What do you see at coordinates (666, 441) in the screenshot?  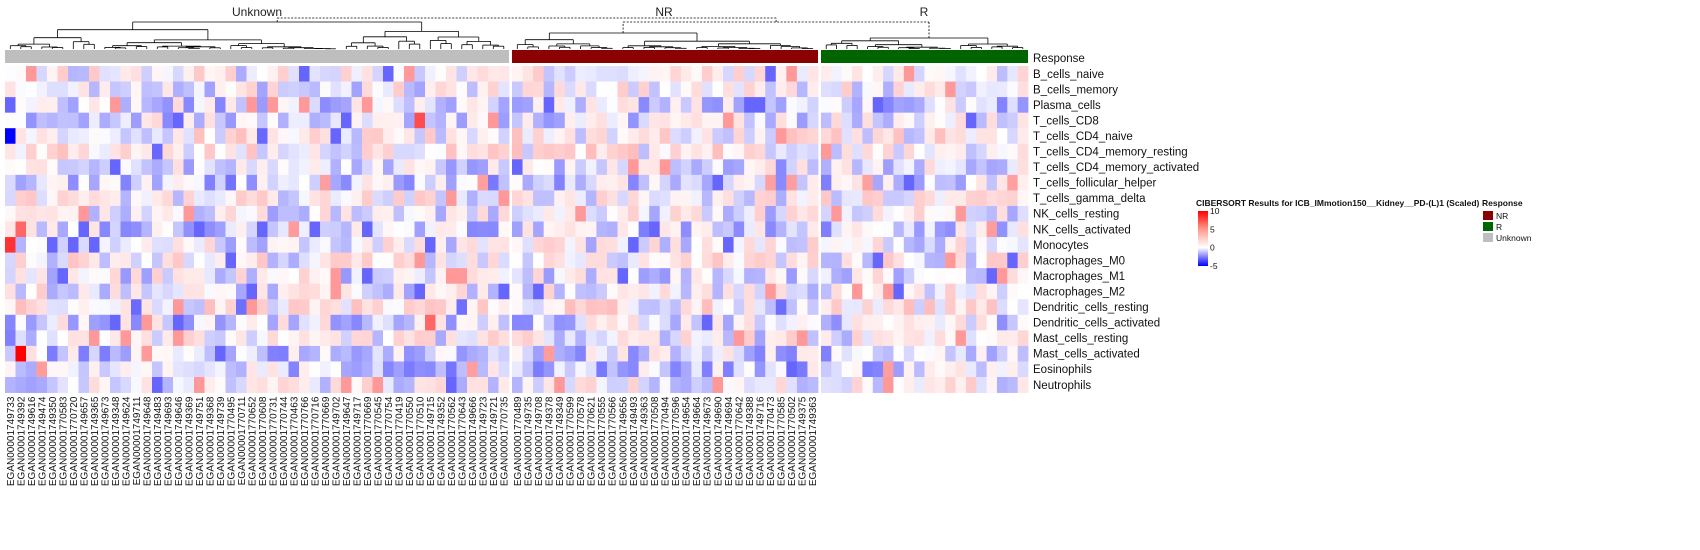 I see `column-label: EGAN00001770494` at bounding box center [666, 441].